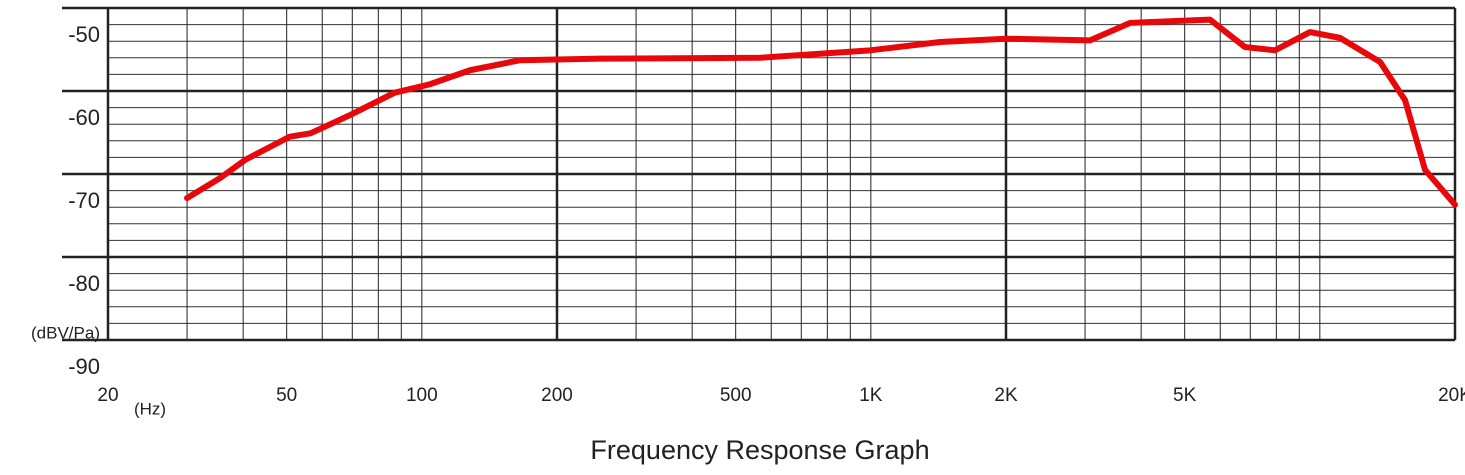 The width and height of the screenshot is (1465, 475). What do you see at coordinates (1185, 395) in the screenshot?
I see `x-tick-label: 5K` at bounding box center [1185, 395].